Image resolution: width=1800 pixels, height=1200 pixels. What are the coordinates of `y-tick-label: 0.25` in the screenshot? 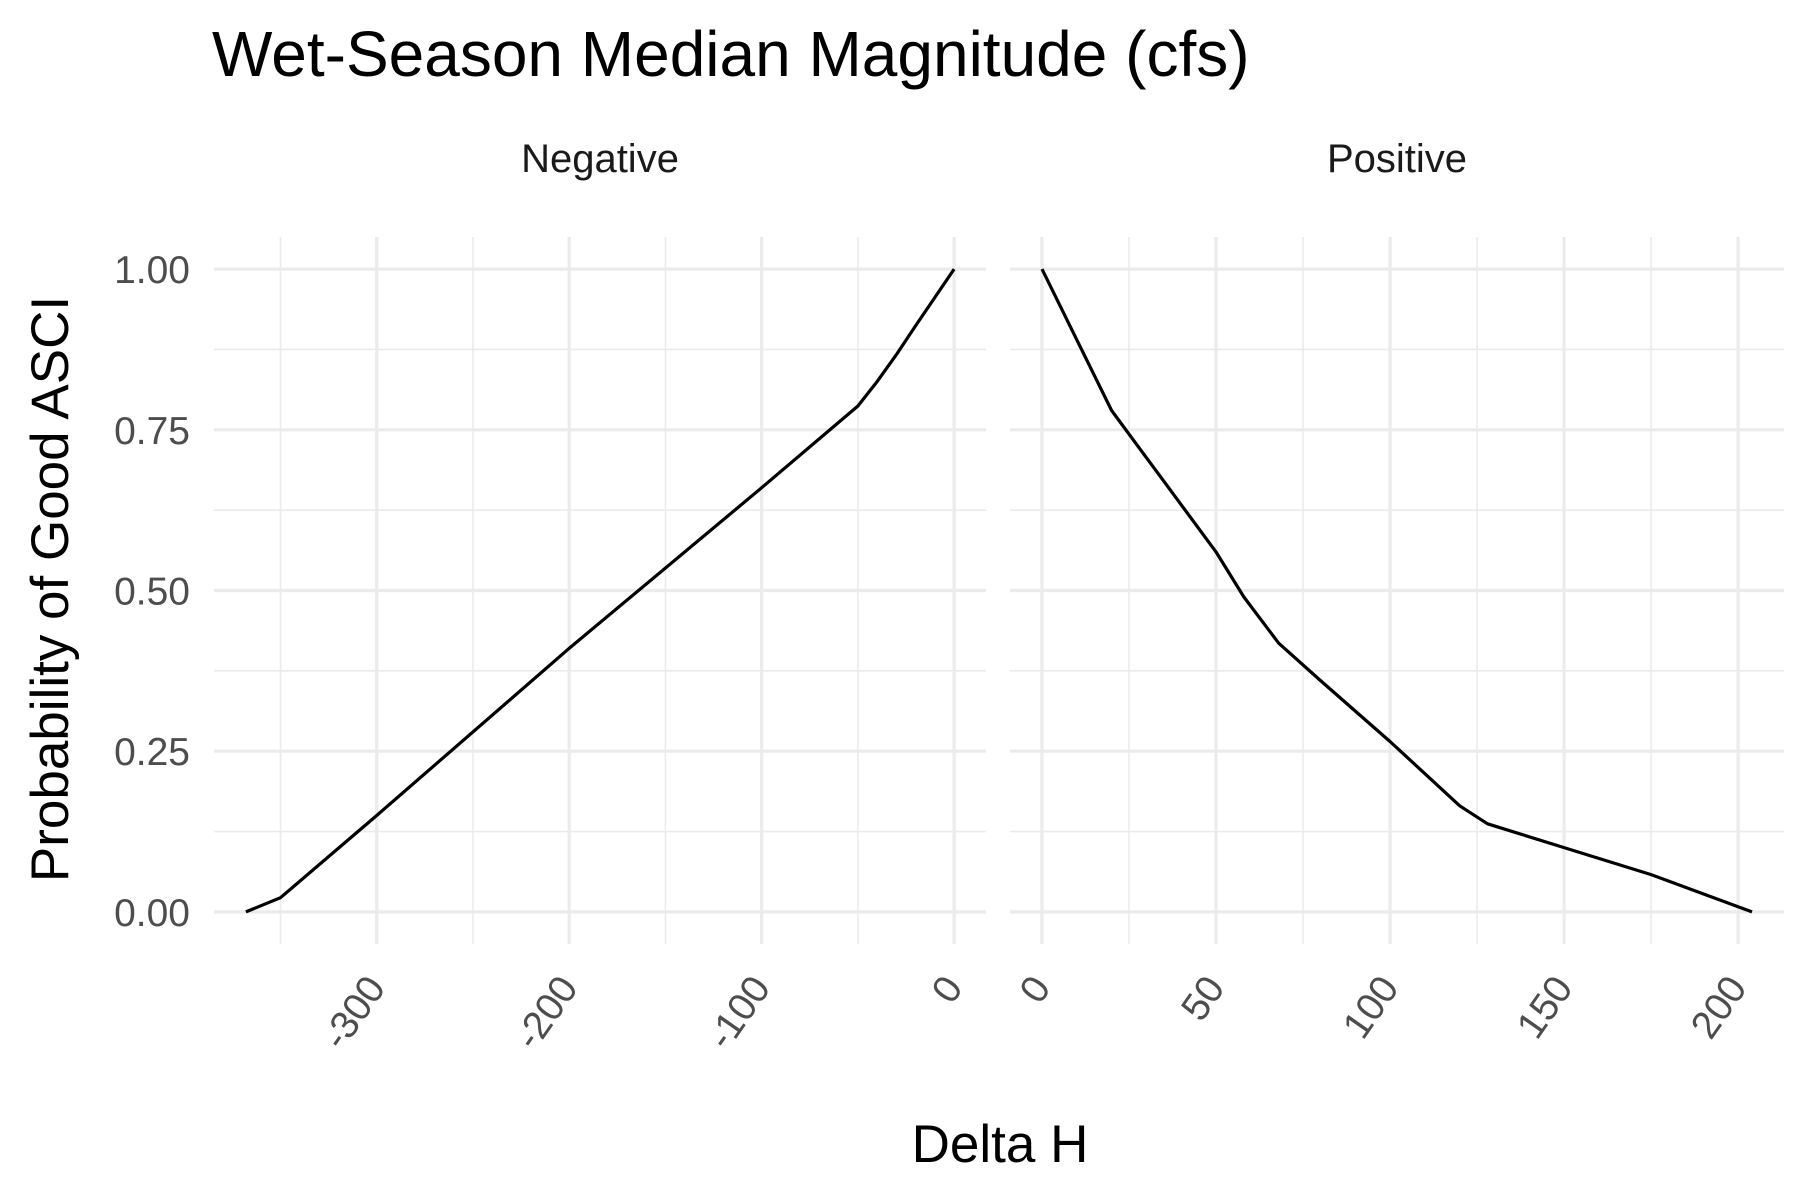 It's located at (152, 752).